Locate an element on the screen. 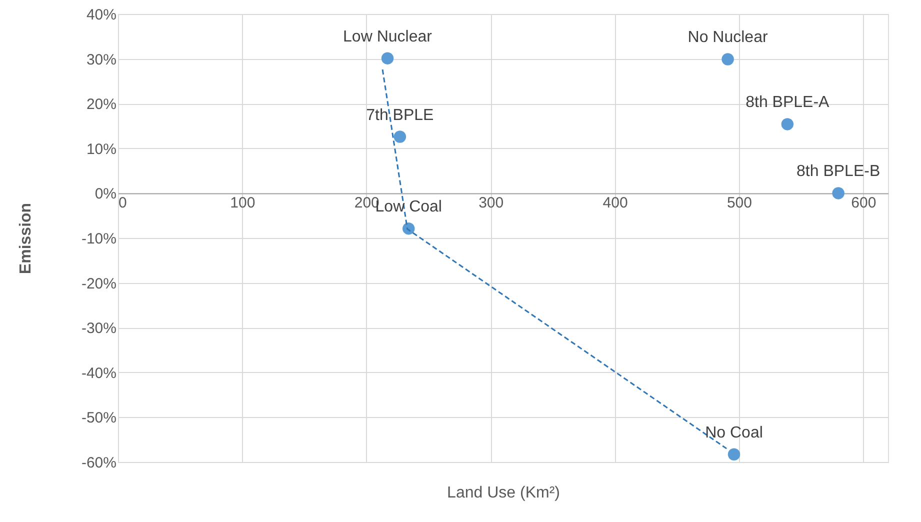 The height and width of the screenshot is (522, 921). x-tick-label: 600 is located at coordinates (863, 203).